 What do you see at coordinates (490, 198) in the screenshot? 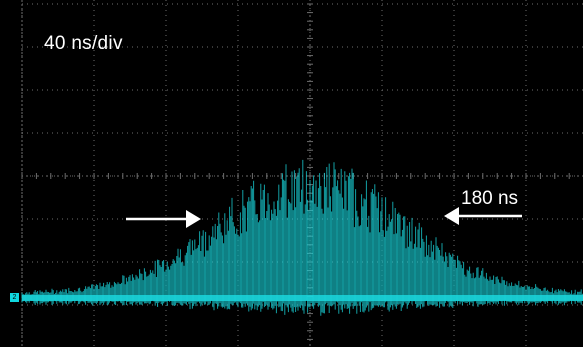
I see `pulse-width-label: 180 ns` at bounding box center [490, 198].